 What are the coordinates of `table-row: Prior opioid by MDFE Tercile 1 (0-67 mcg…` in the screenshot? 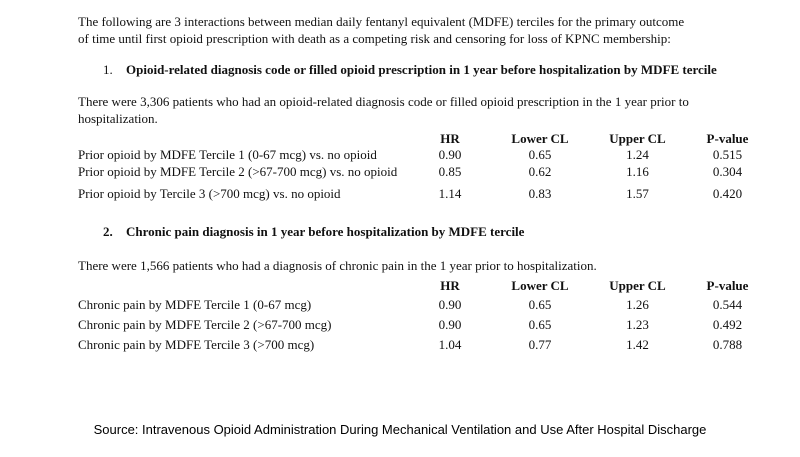 It's located at (413, 154).